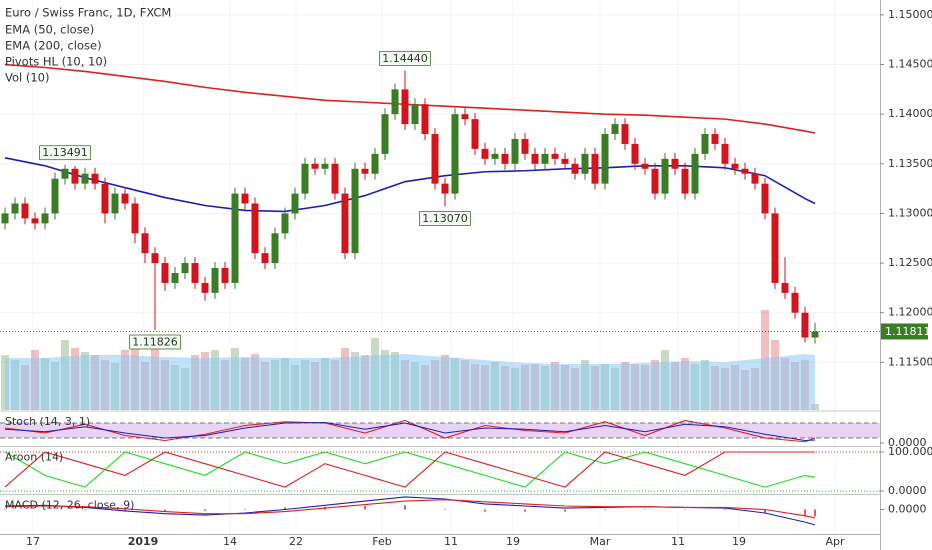 This screenshot has width=932, height=550. I want to click on aroon-line, so click(410, 469).